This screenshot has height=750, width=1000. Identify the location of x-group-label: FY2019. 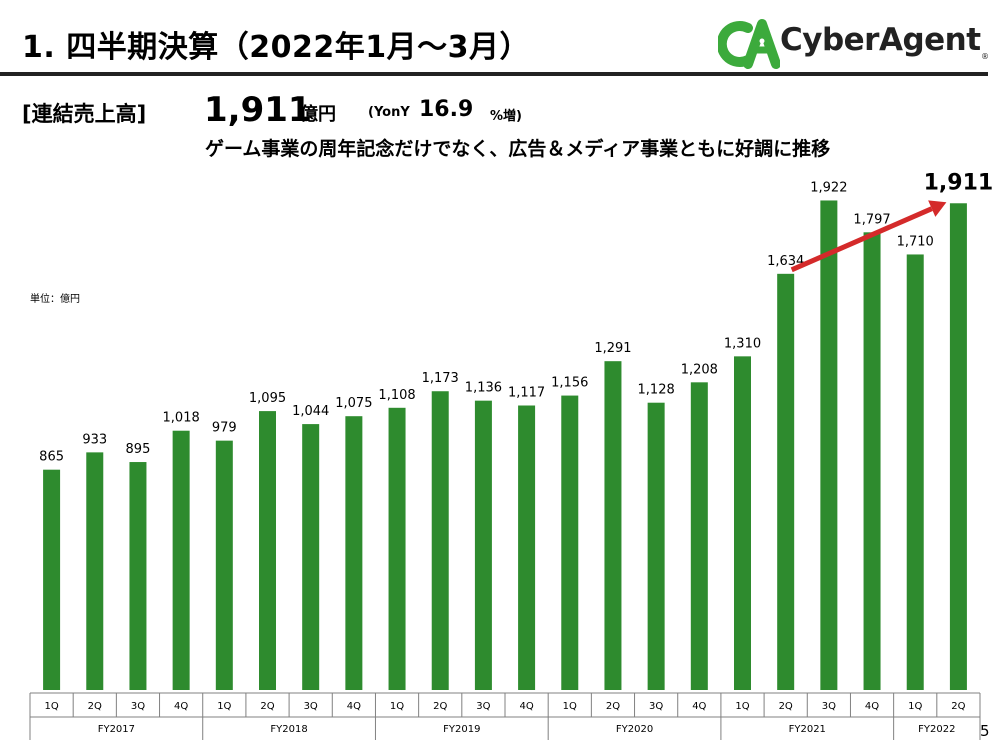
(461, 729).